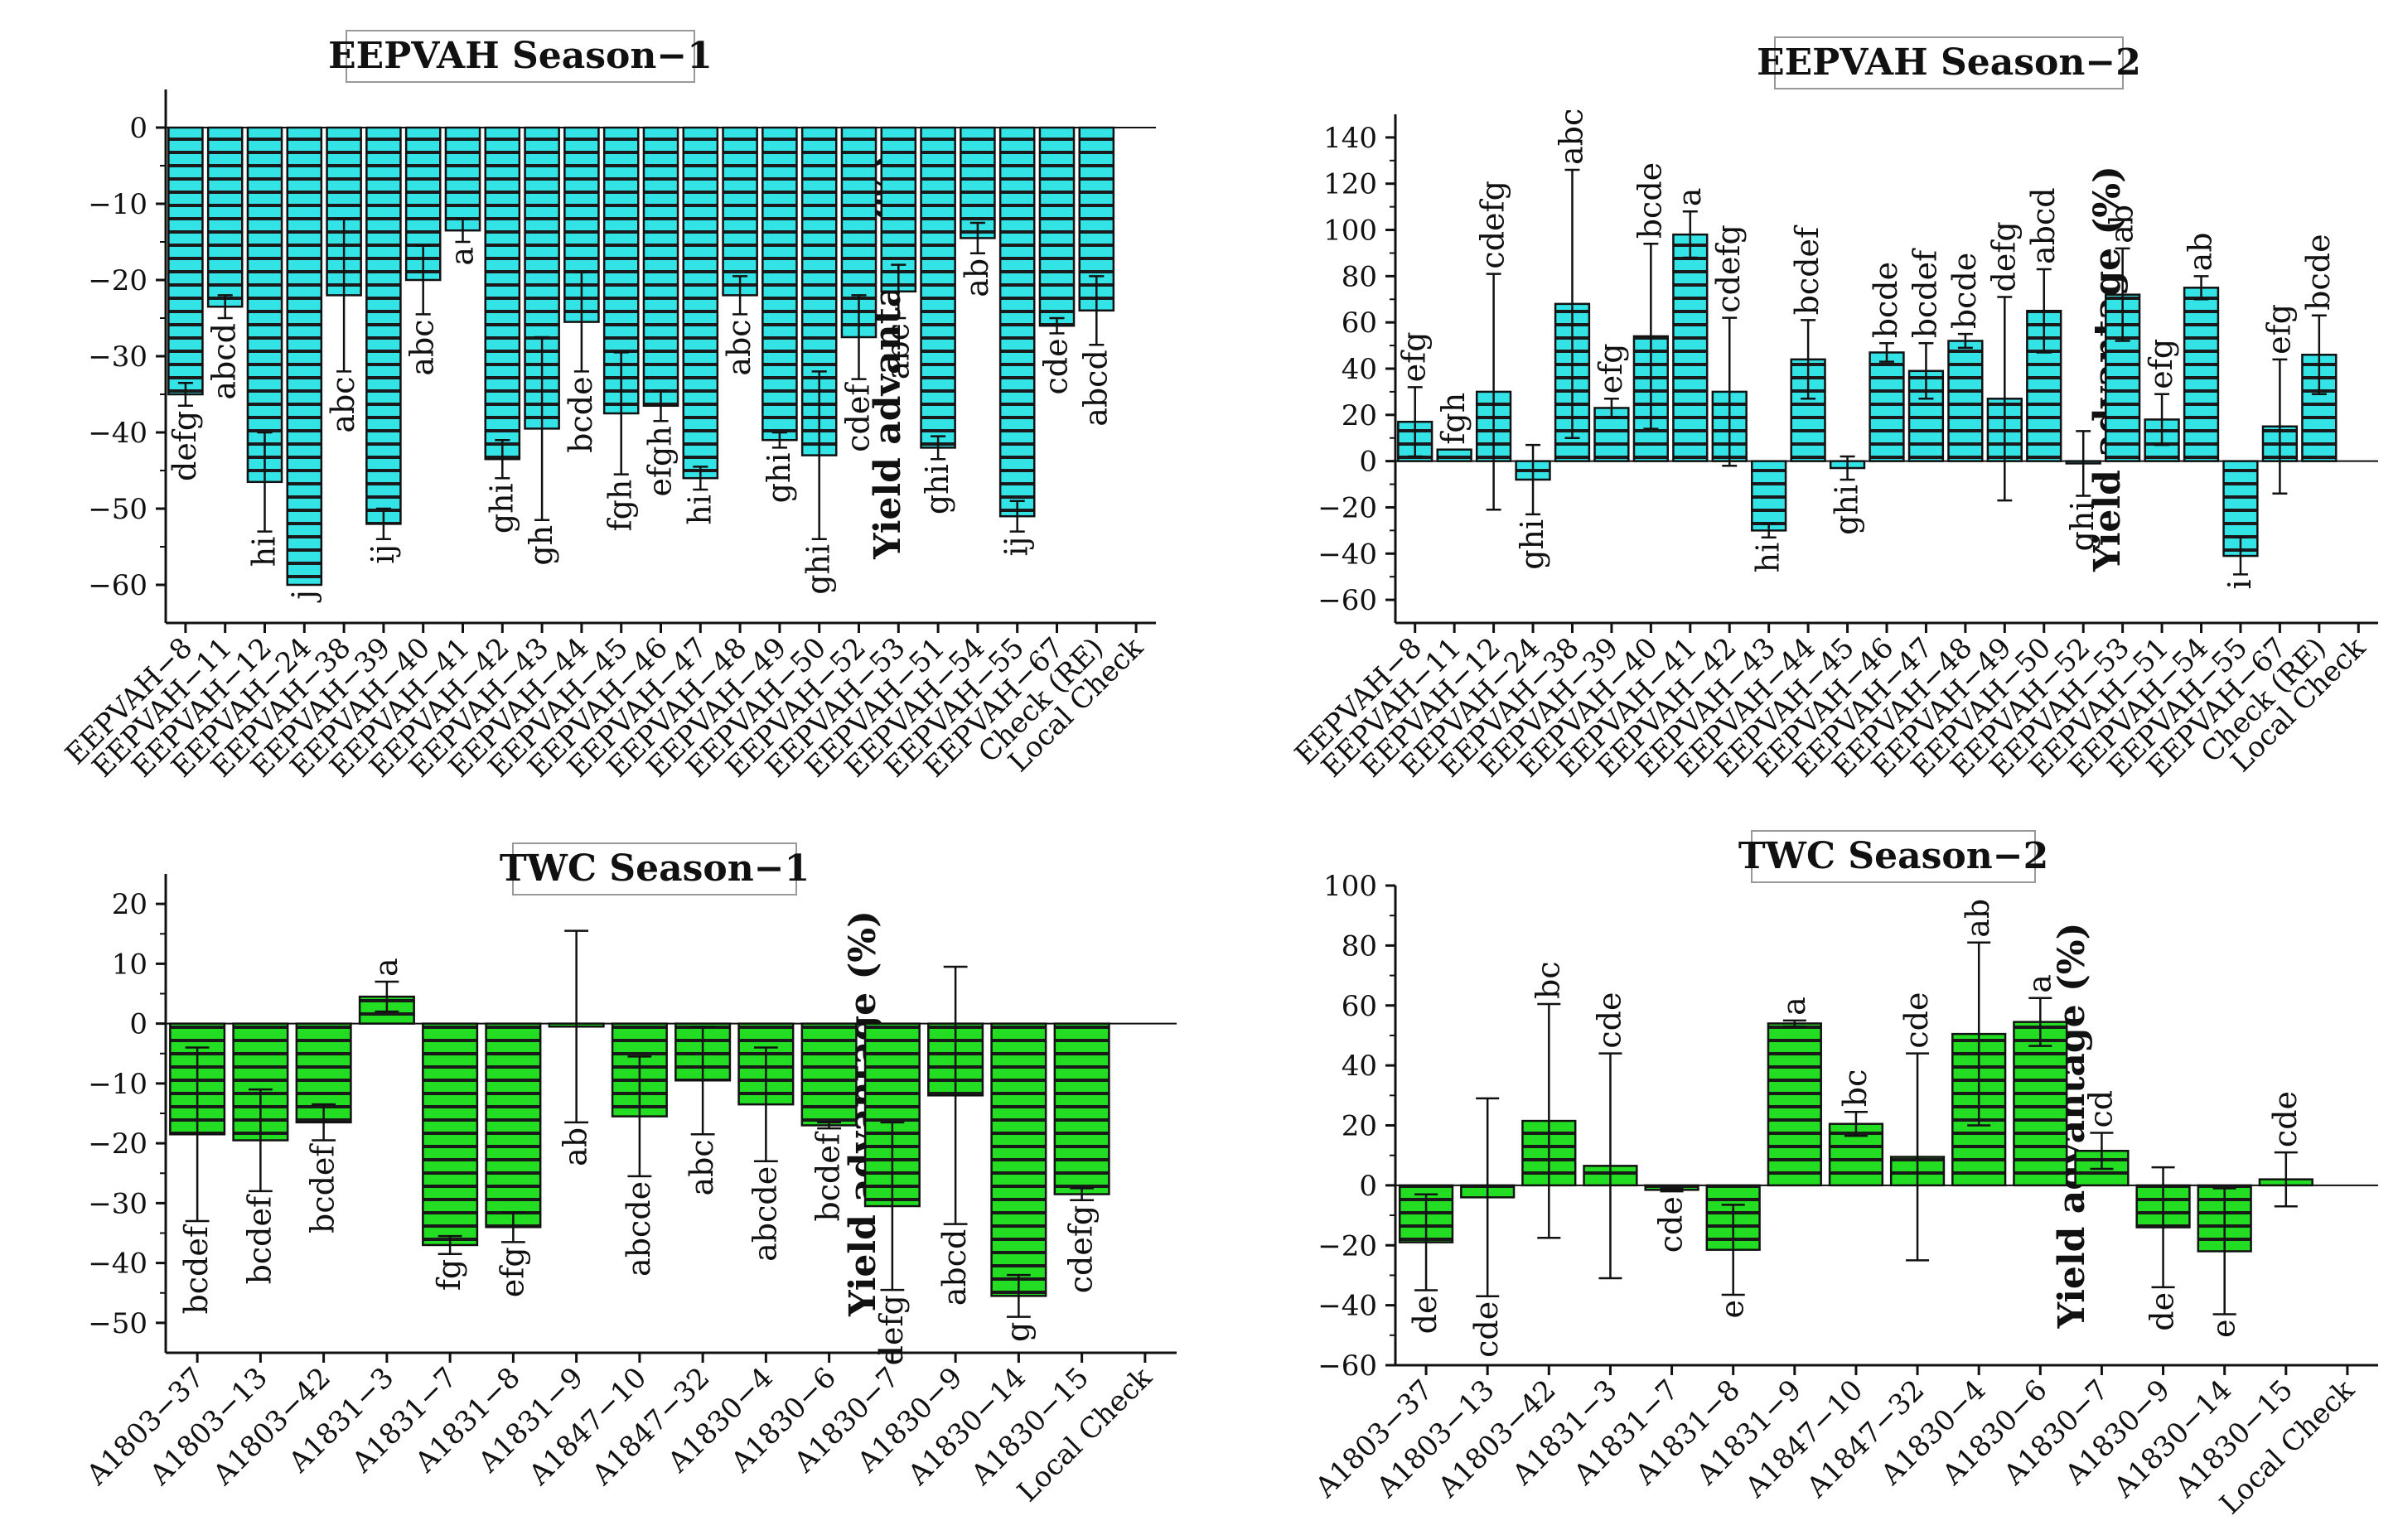 The width and height of the screenshot is (2398, 1540). What do you see at coordinates (1359, 946) in the screenshot?
I see `y-tick-label: 80` at bounding box center [1359, 946].